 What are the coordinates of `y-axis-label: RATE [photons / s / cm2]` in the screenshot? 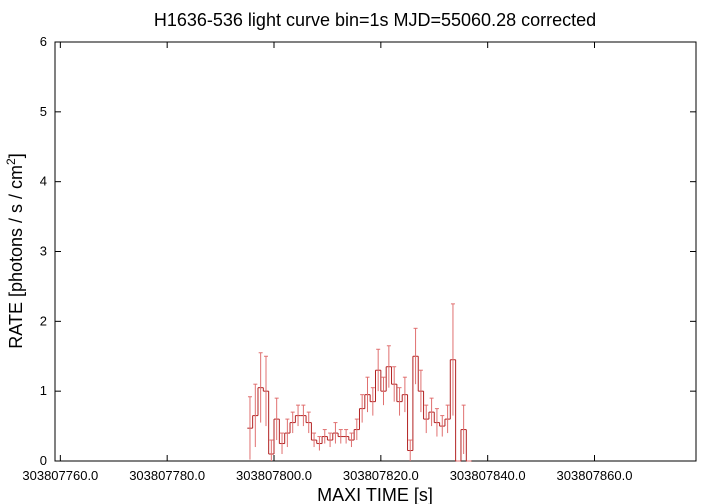 It's located at (15, 250).